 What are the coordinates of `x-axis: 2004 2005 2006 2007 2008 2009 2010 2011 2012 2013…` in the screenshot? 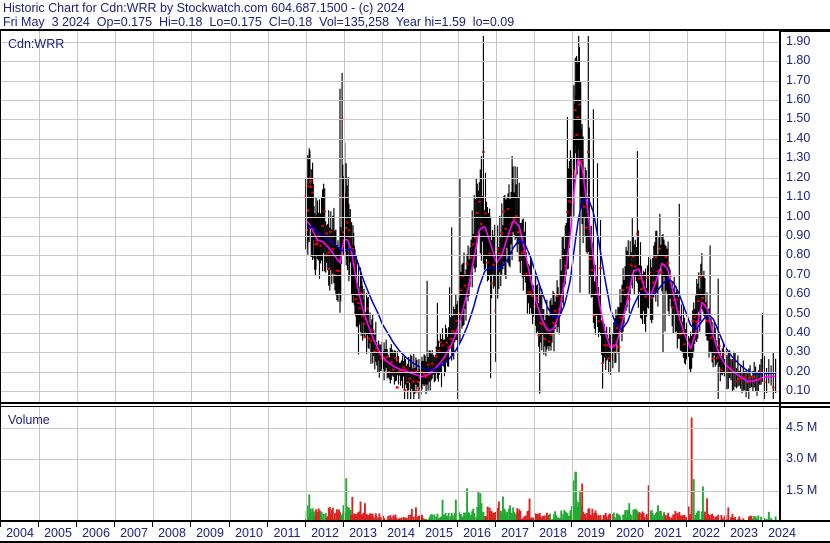 It's located at (415, 532).